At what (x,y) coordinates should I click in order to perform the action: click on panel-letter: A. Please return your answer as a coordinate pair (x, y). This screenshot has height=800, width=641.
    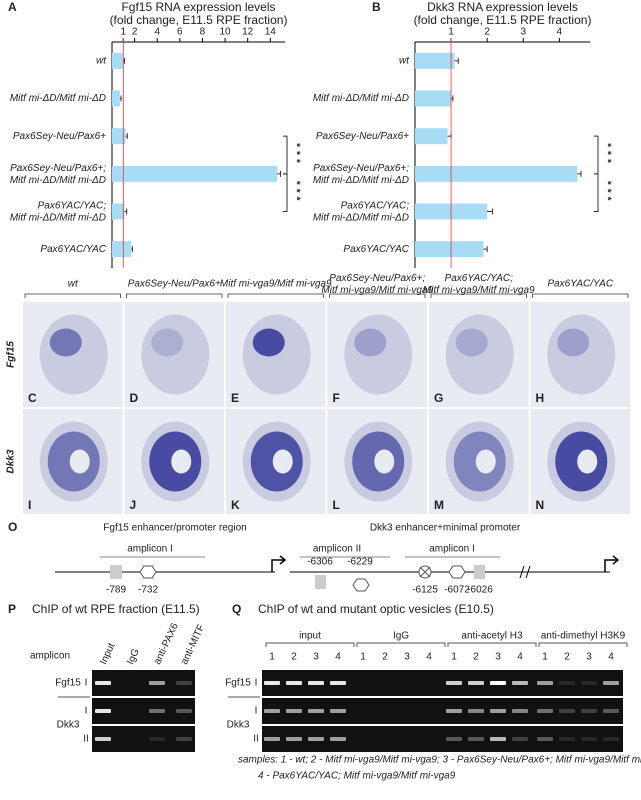
    Looking at the image, I should click on (12, 7).